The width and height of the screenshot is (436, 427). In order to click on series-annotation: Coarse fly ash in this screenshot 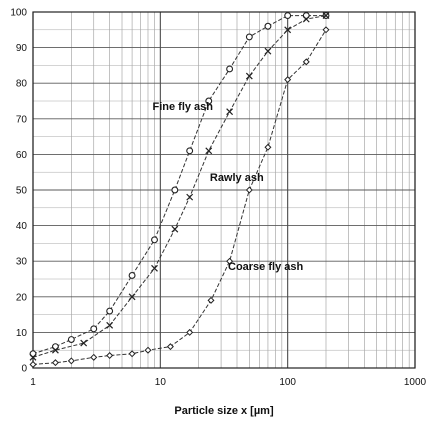, I will do `click(265, 267)`.